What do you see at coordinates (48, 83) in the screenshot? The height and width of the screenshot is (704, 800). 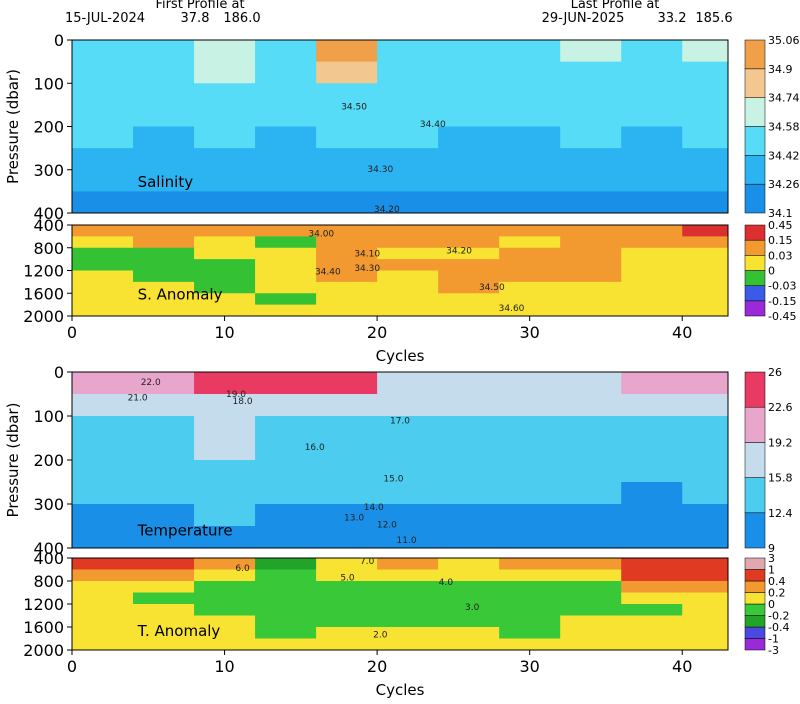 I see `y-tick-label: 100` at bounding box center [48, 83].